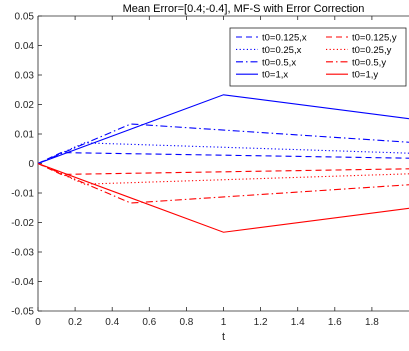  What do you see at coordinates (25, 46) in the screenshot?
I see `y-tick-label: 0.04` at bounding box center [25, 46].